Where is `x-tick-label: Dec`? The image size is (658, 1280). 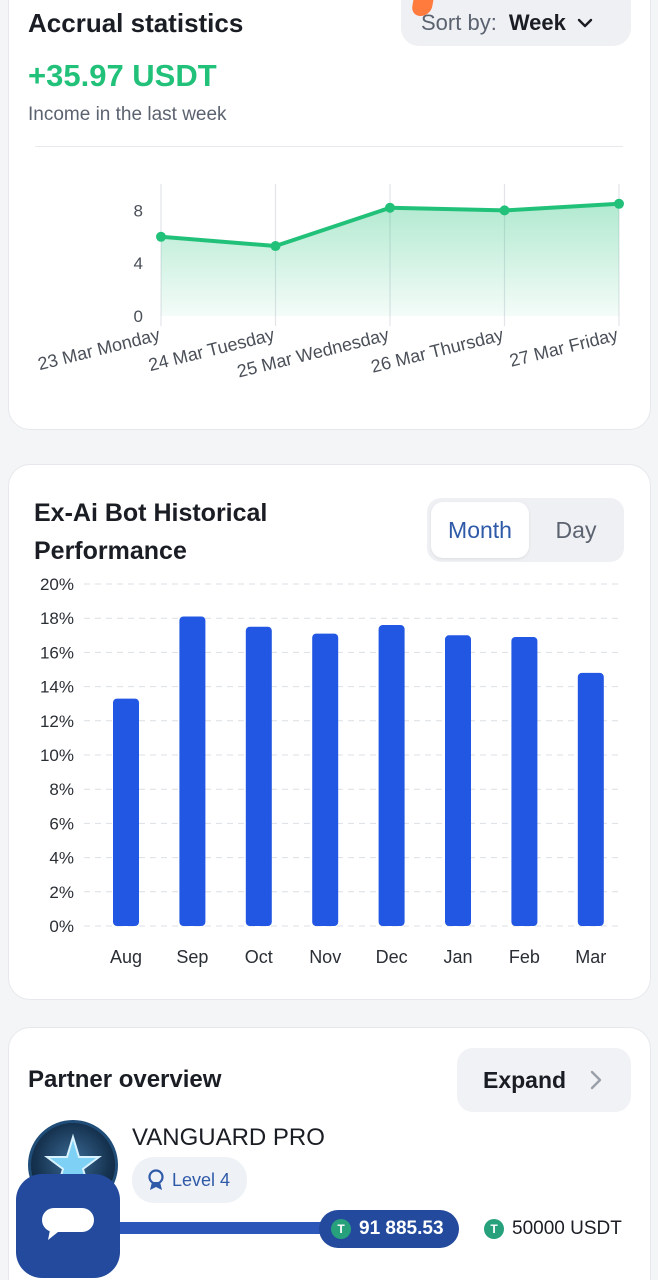
x-tick-label: Dec is located at coordinates (392, 957).